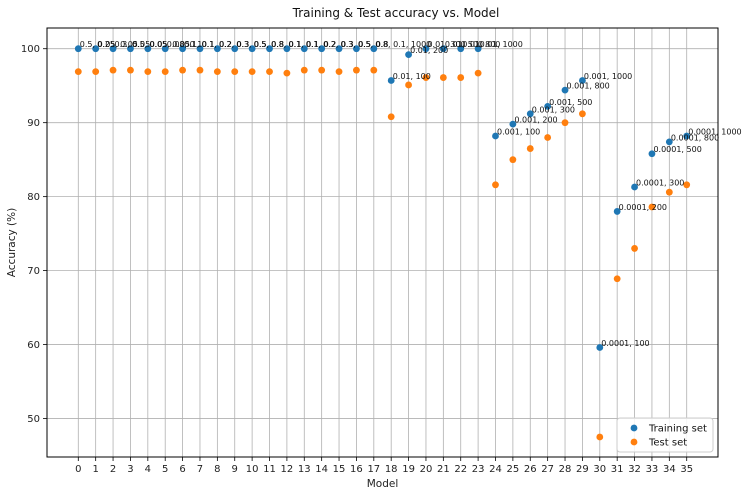  I want to click on point-annotation: 0.8, 0.1, 1000, so click(403, 44).